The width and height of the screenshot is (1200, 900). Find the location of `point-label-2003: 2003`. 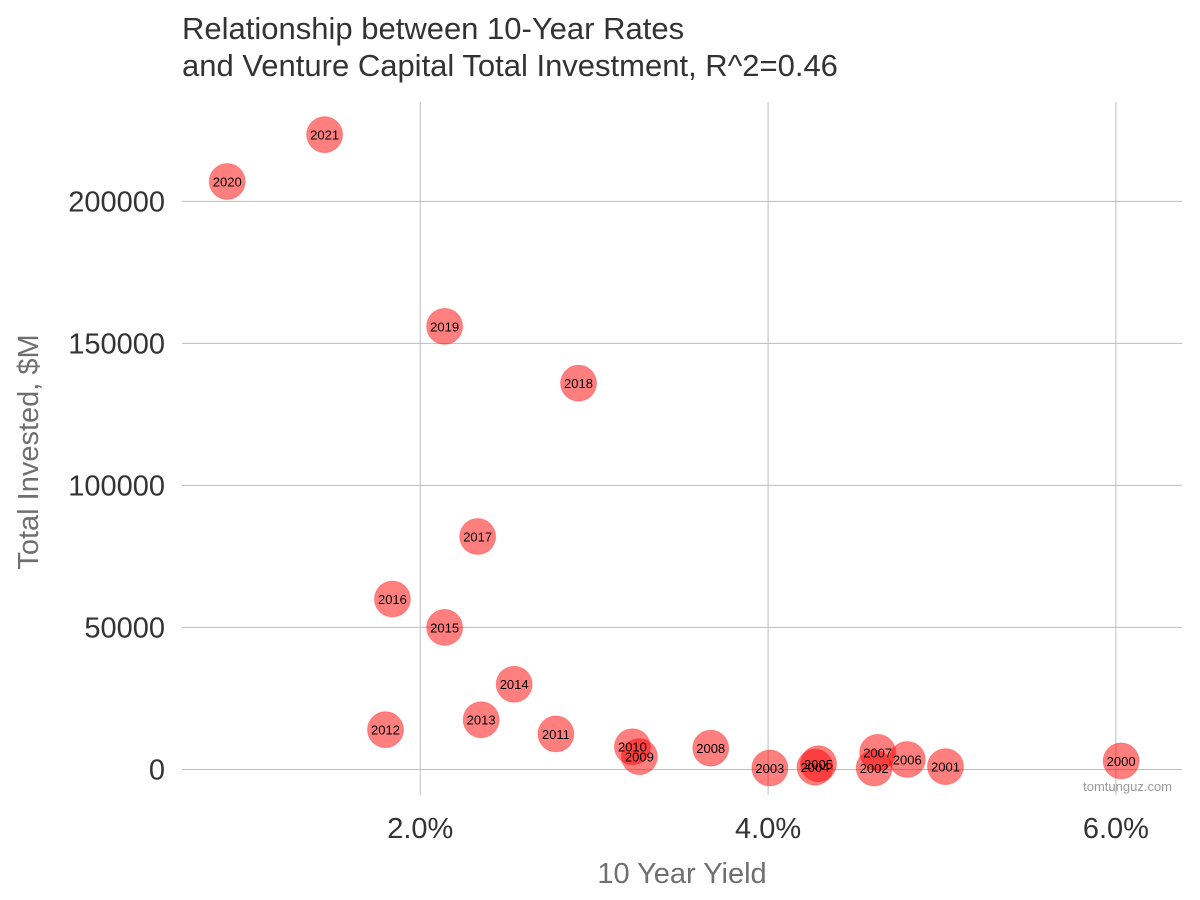

point-label-2003: 2003 is located at coordinates (769, 768).